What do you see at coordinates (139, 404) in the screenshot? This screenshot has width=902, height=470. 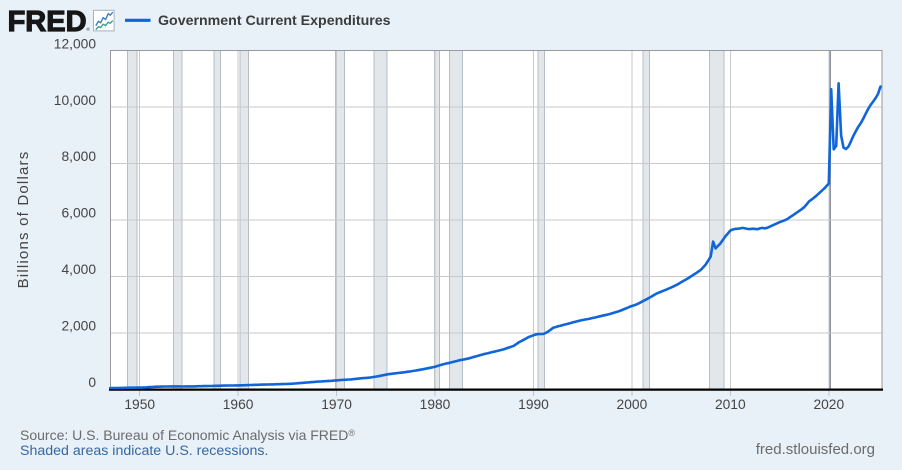 I see `svg-text: 1950` at bounding box center [139, 404].